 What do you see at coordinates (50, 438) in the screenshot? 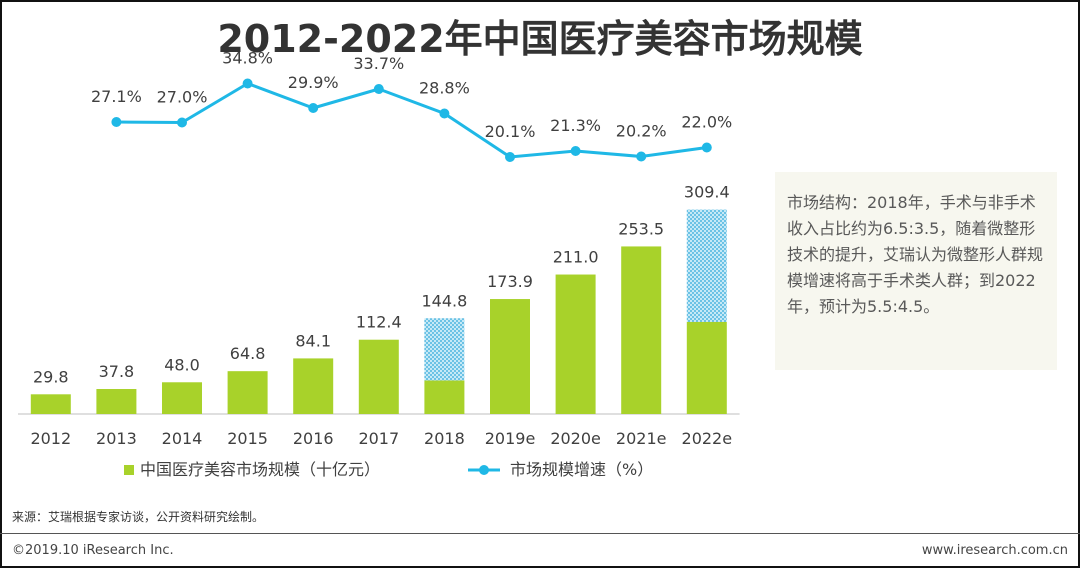
I see `x-tick-label: 2012` at bounding box center [50, 438].